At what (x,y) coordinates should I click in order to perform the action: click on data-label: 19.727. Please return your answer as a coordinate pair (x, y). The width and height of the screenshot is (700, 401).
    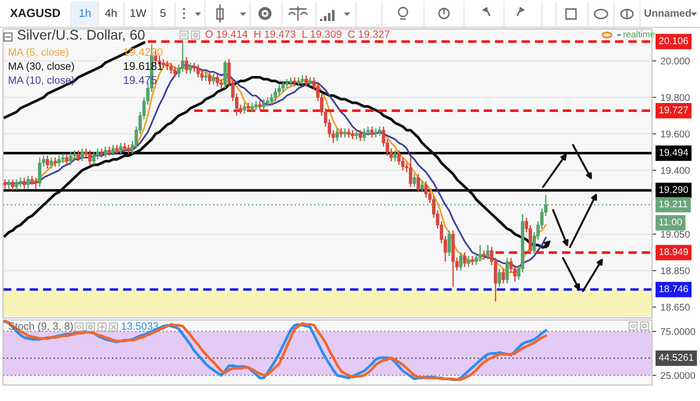
    Looking at the image, I should click on (673, 110).